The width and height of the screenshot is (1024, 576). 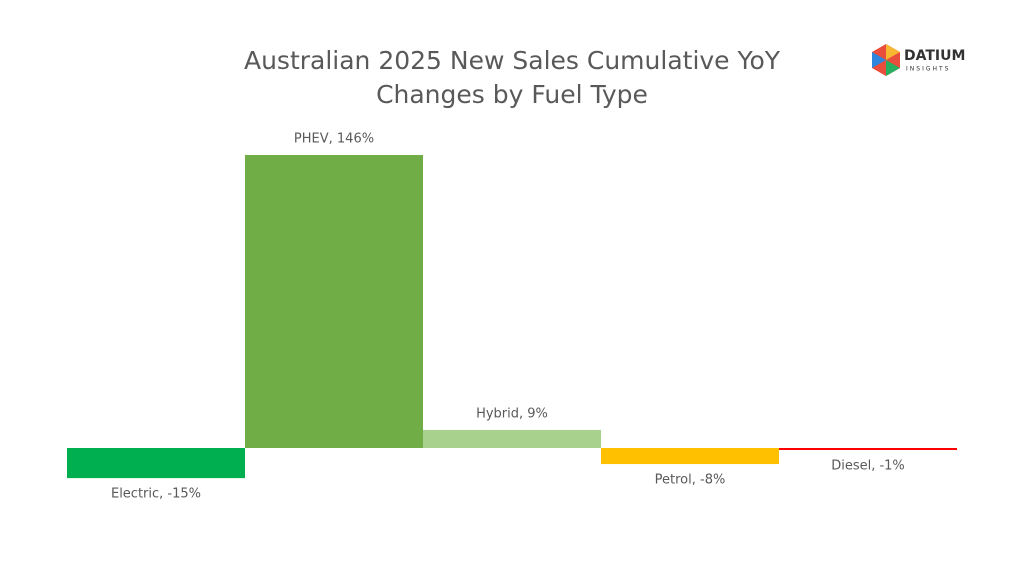 What do you see at coordinates (512, 60) in the screenshot?
I see `chart-title: Australian 2025 New Sales Cumulative YoY` at bounding box center [512, 60].